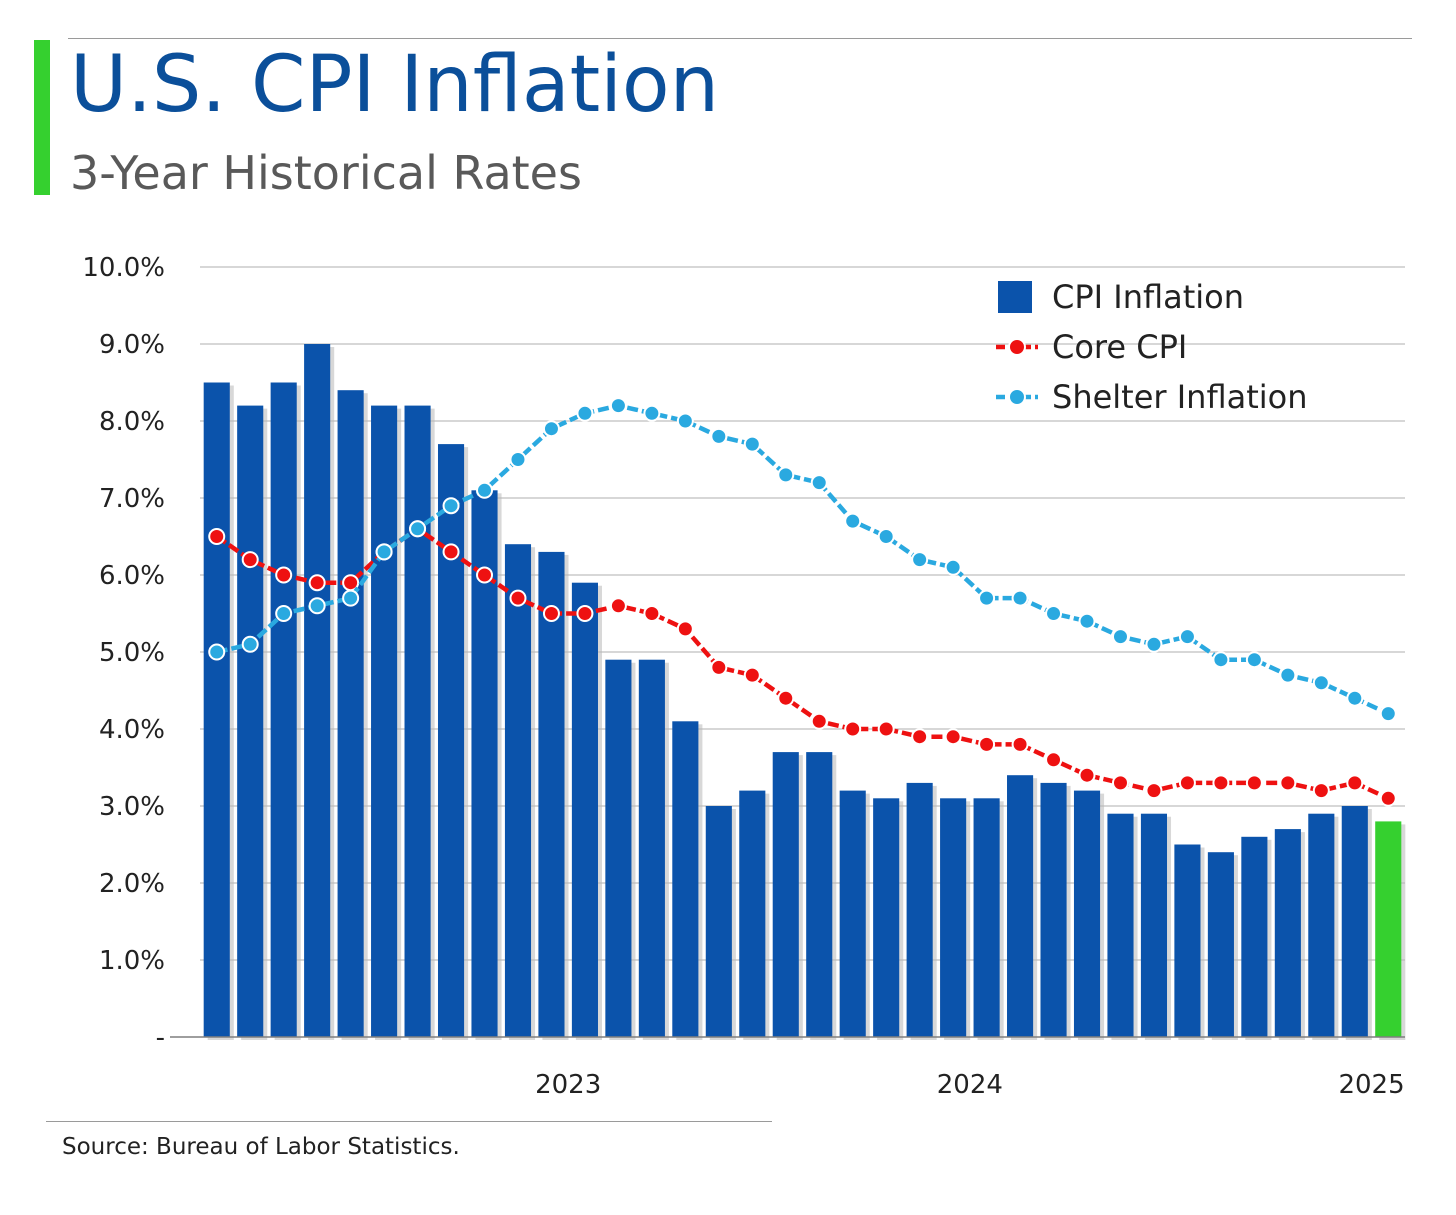  Describe the element at coordinates (1180, 397) in the screenshot. I see `legend-label-shelter: Shelter Inflation` at that location.